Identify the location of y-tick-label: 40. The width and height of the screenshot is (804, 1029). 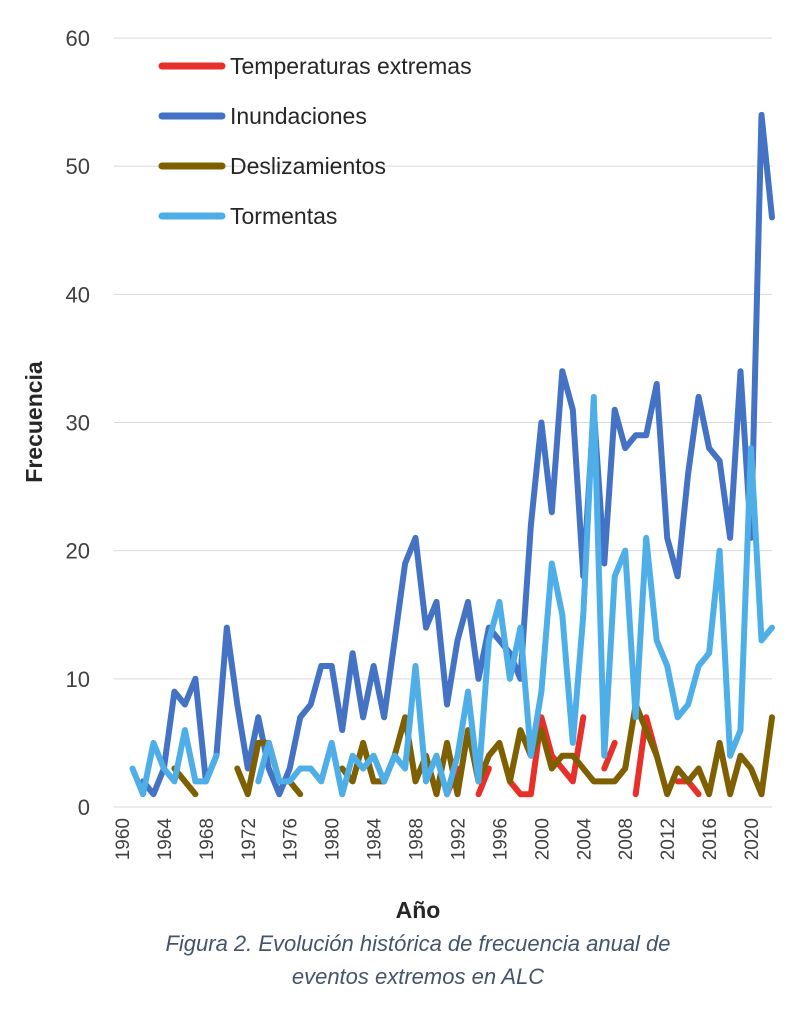
(78, 294).